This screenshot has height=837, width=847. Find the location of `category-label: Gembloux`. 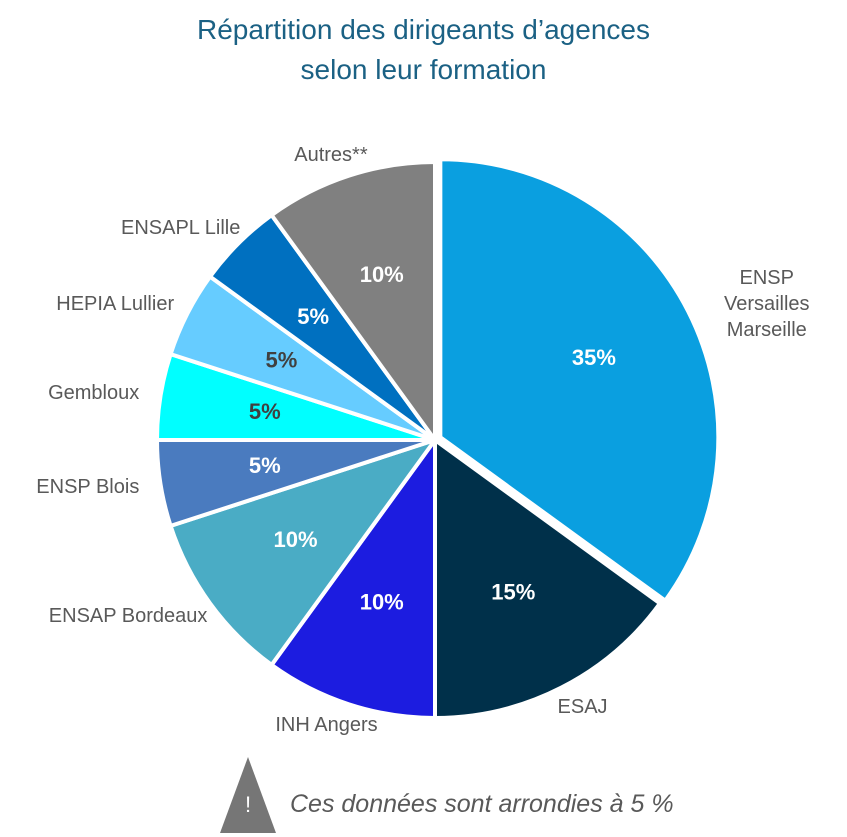

category-label: Gembloux is located at coordinates (94, 393).